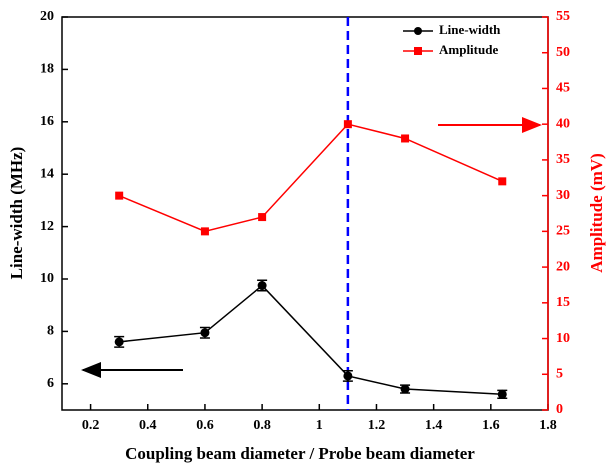  What do you see at coordinates (47, 69) in the screenshot?
I see `y-tick-label: 18` at bounding box center [47, 69].